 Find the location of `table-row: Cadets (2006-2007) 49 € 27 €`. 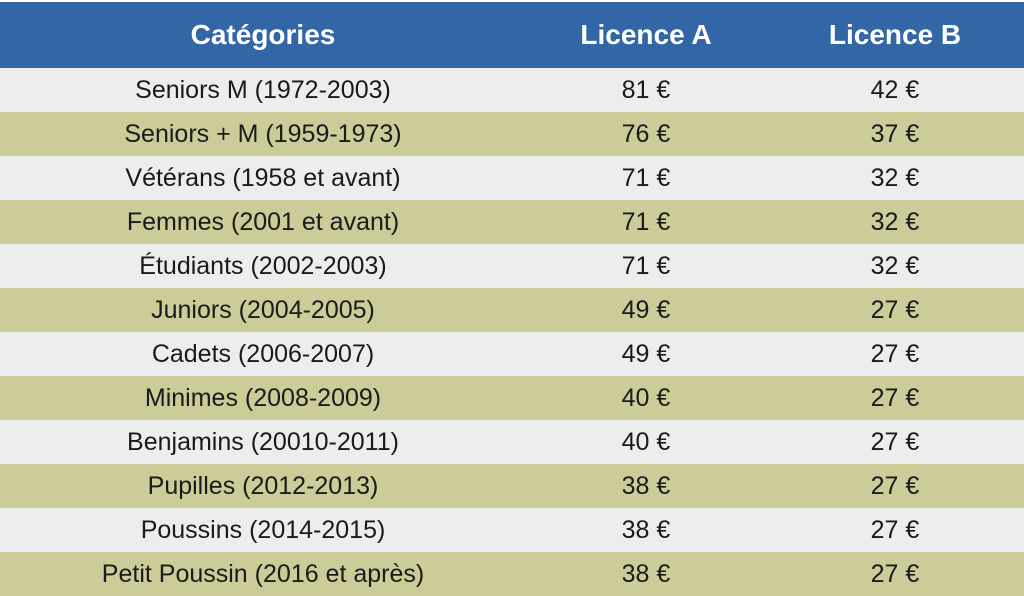

table-row: Cadets (2006-2007) 49 € 27 € is located at coordinates (512, 354).